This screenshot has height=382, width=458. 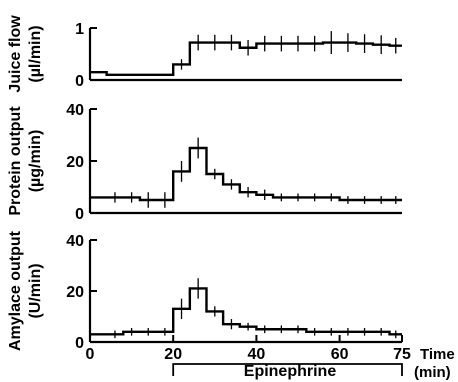 What do you see at coordinates (340, 354) in the screenshot?
I see `x-tick-label: 60` at bounding box center [340, 354].